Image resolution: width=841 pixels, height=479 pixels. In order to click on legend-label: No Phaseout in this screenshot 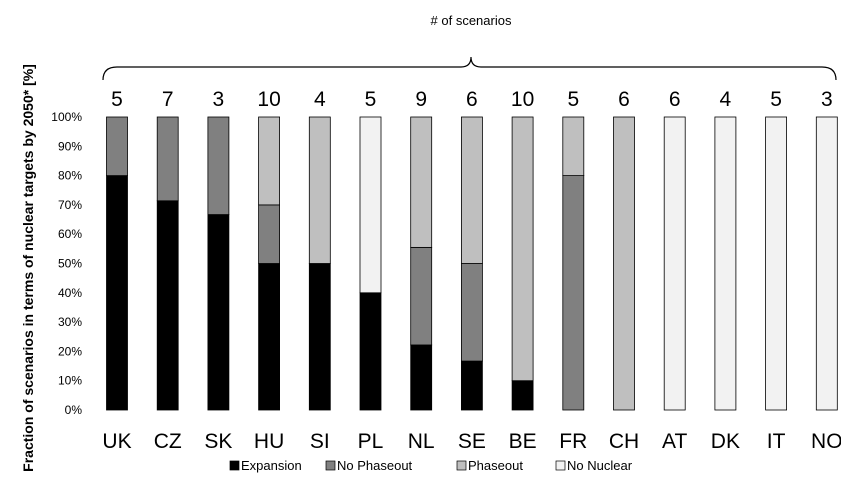, I will do `click(375, 465)`.